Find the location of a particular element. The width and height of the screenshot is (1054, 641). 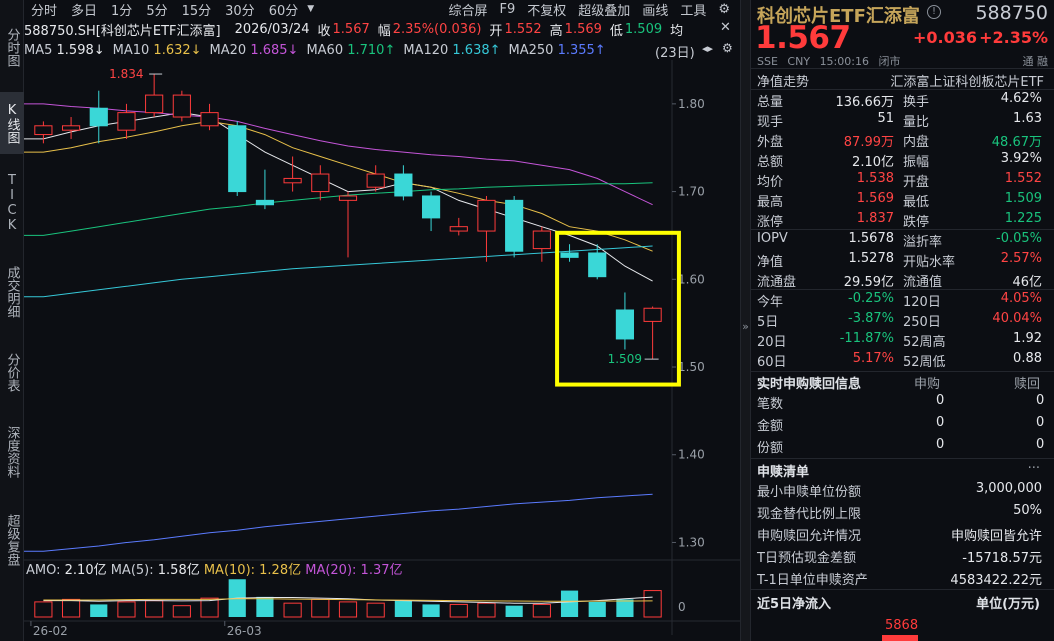

ma-value: 1.685↓ is located at coordinates (274, 50).